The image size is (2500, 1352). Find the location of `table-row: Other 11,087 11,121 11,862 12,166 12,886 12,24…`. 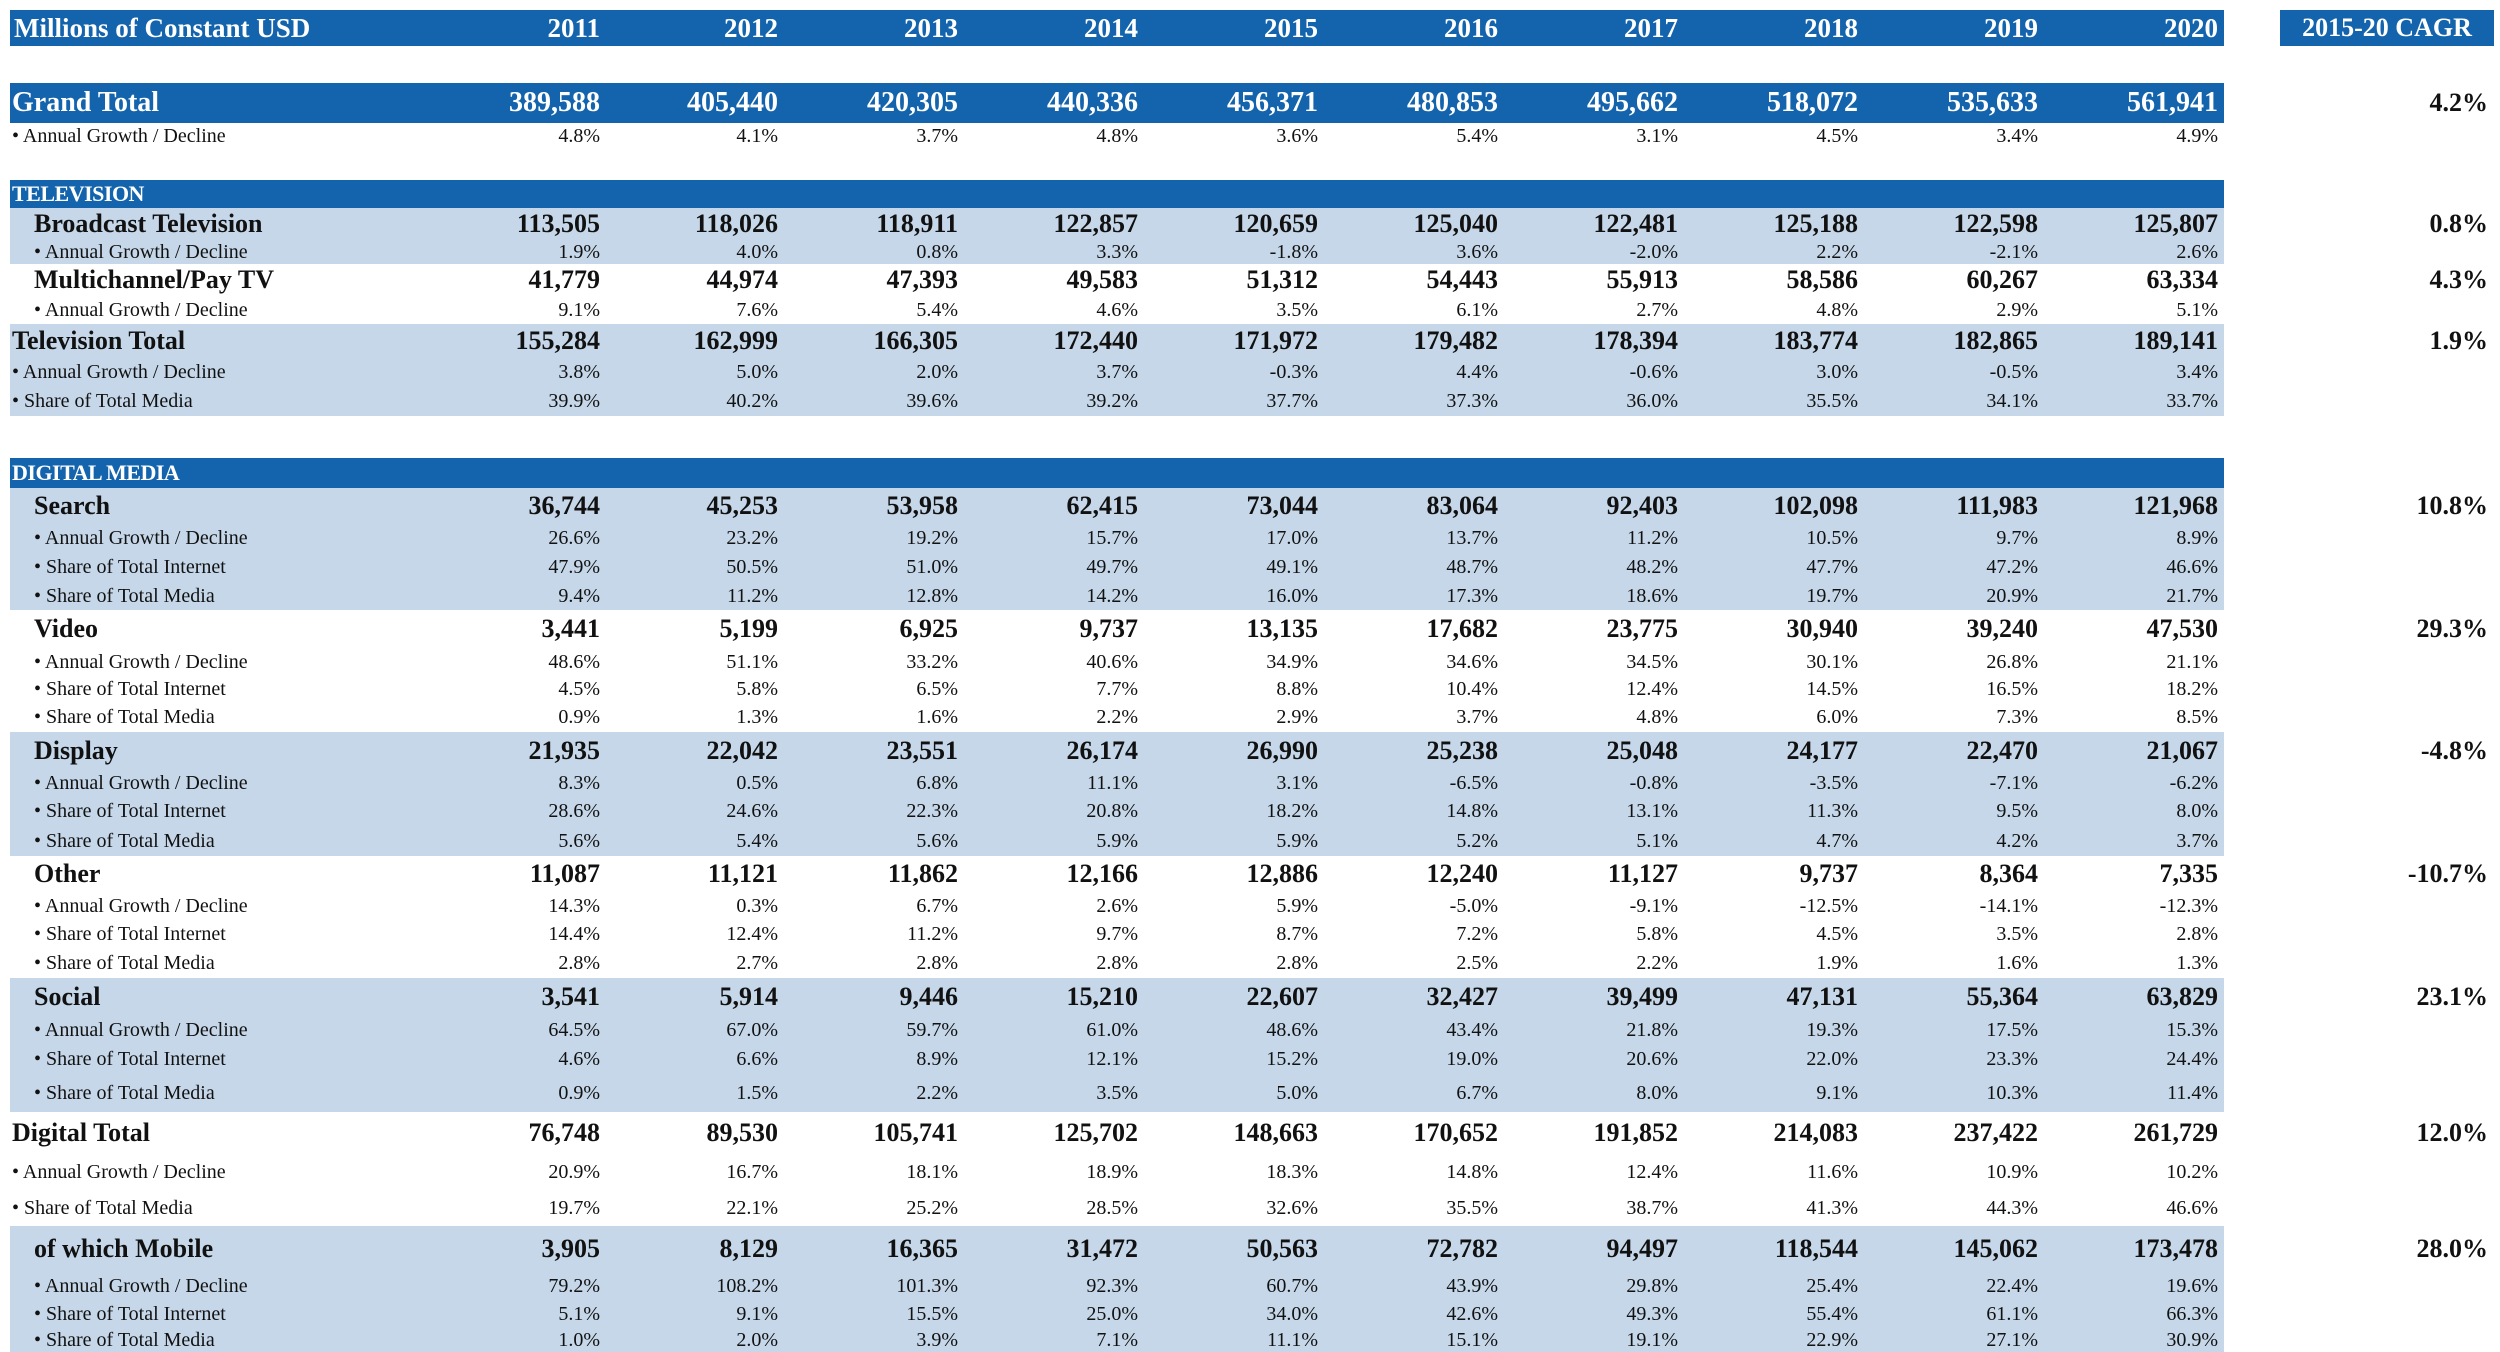

table-row: Other 11,087 11,121 11,862 12,166 12,886 12,24… is located at coordinates (1250, 874).